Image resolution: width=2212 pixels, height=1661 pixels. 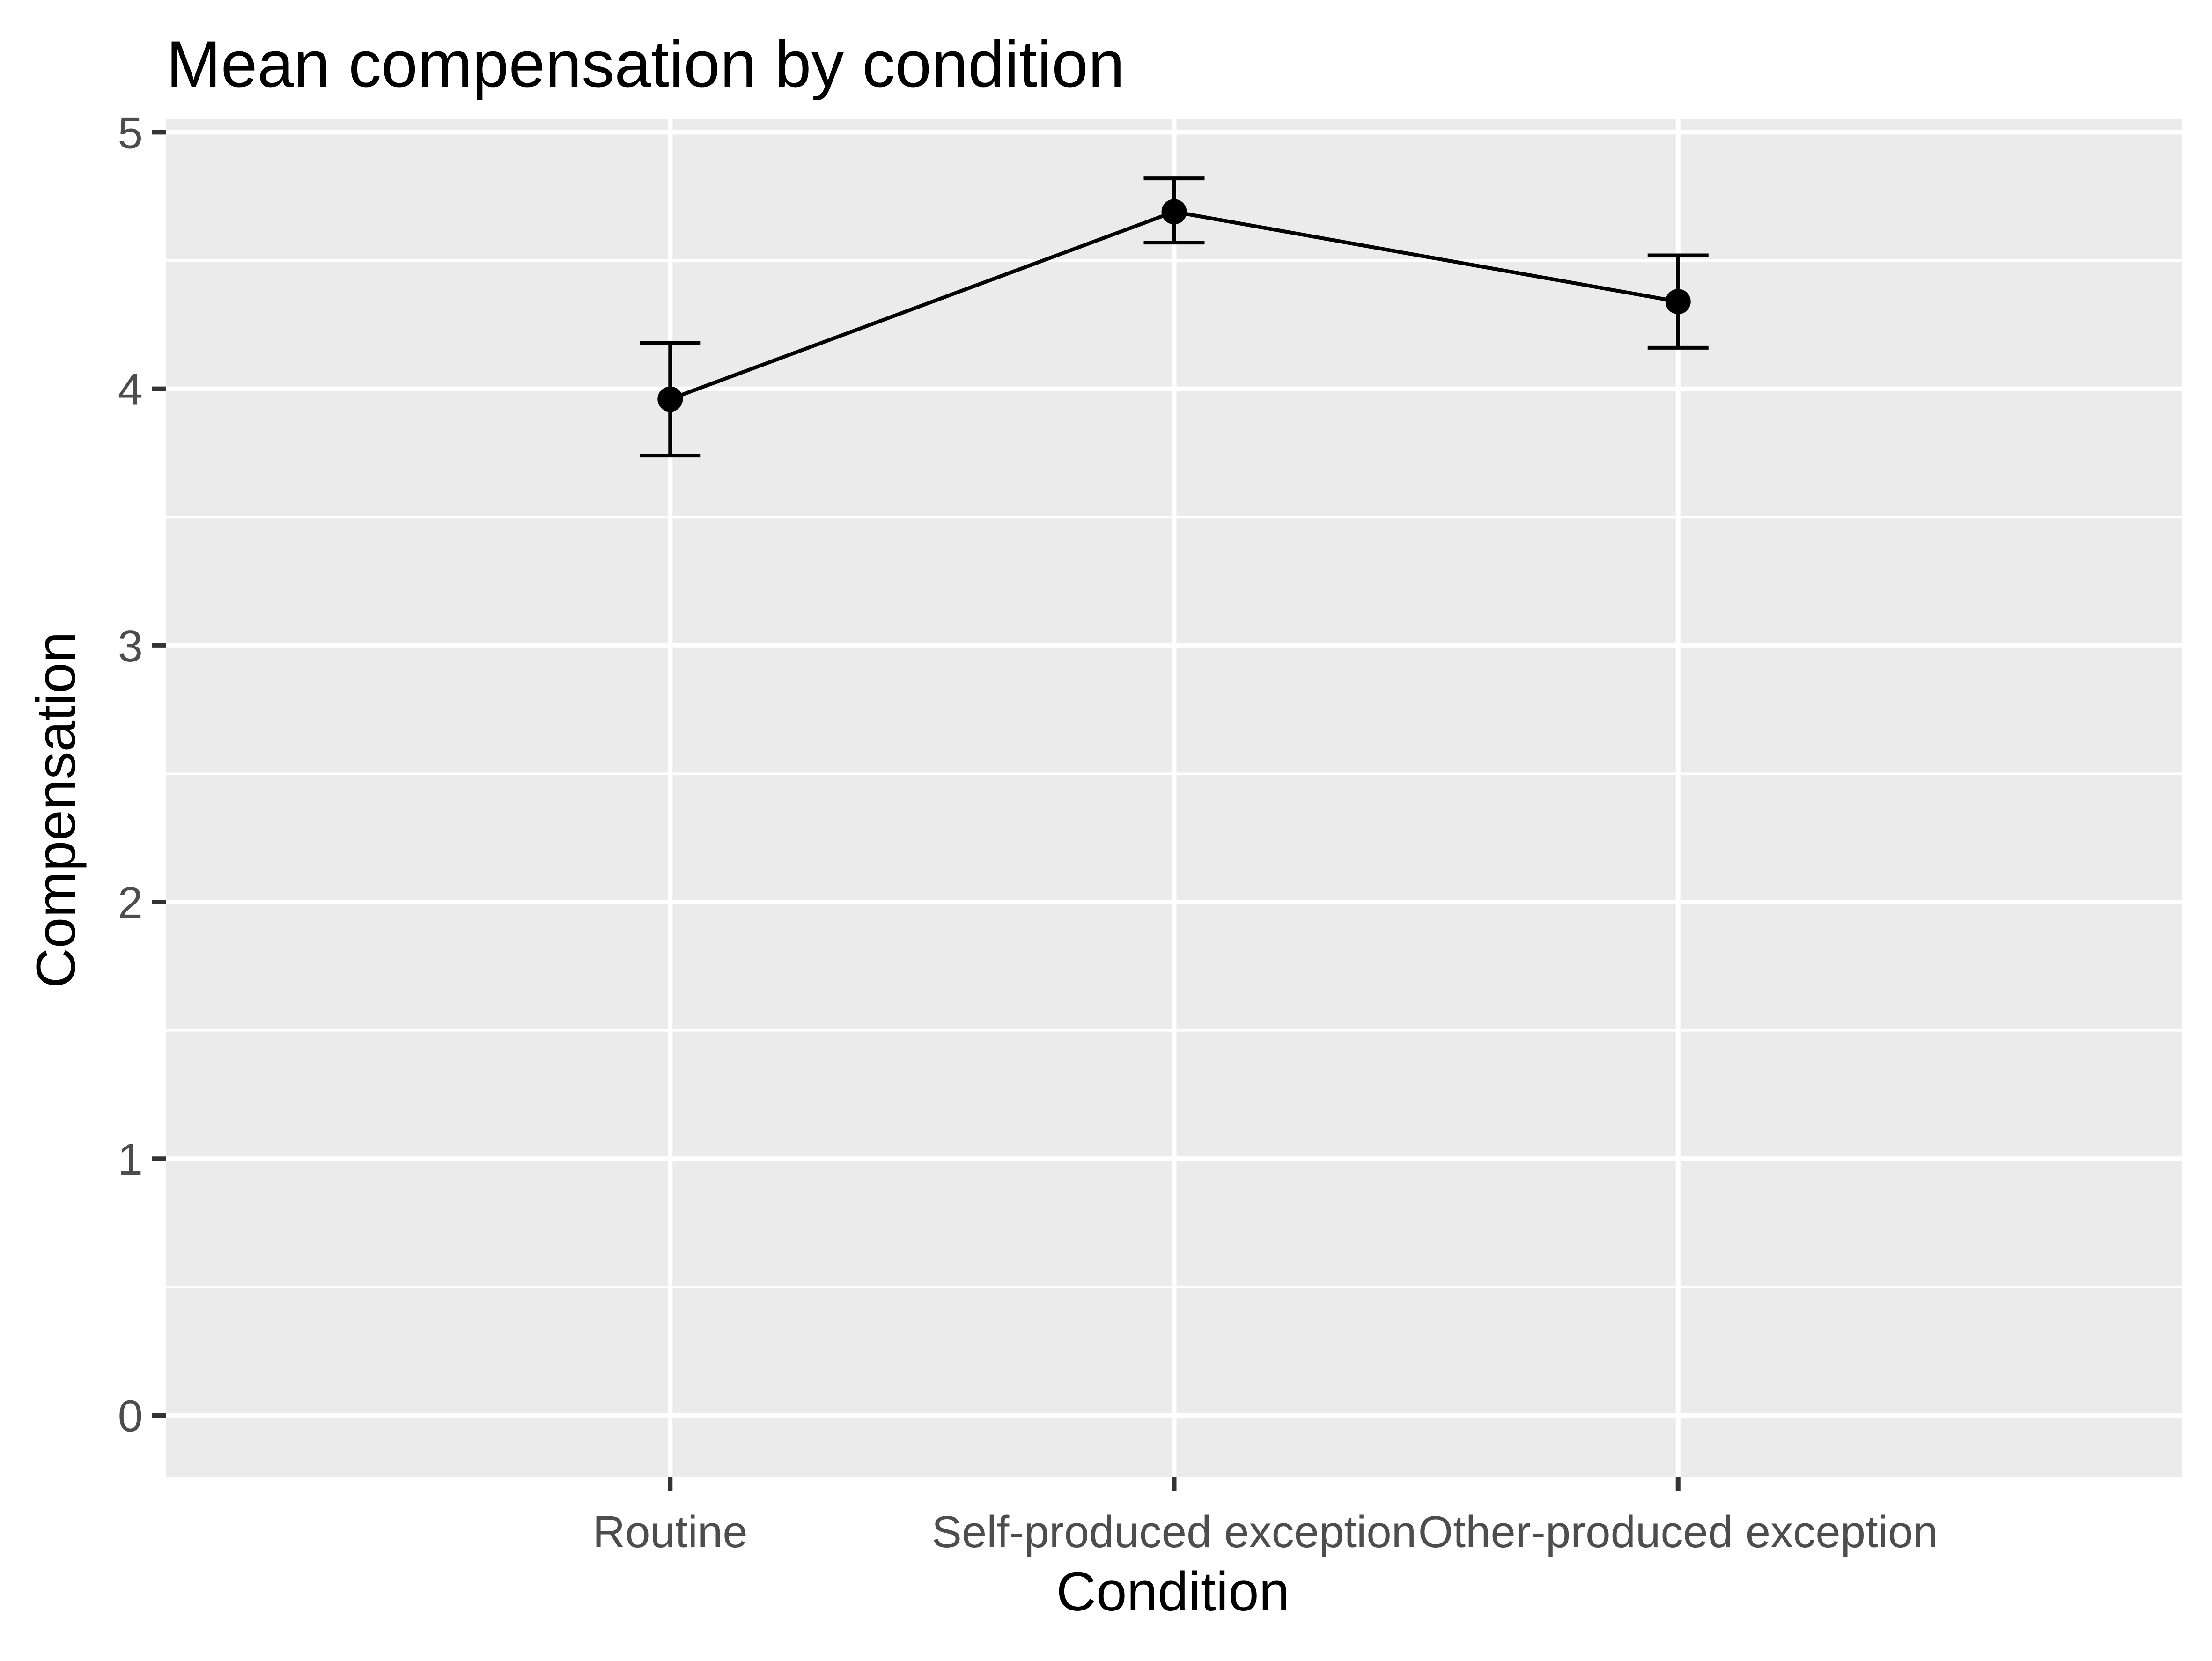 I want to click on y-tick-label: 1, so click(x=130, y=1159).